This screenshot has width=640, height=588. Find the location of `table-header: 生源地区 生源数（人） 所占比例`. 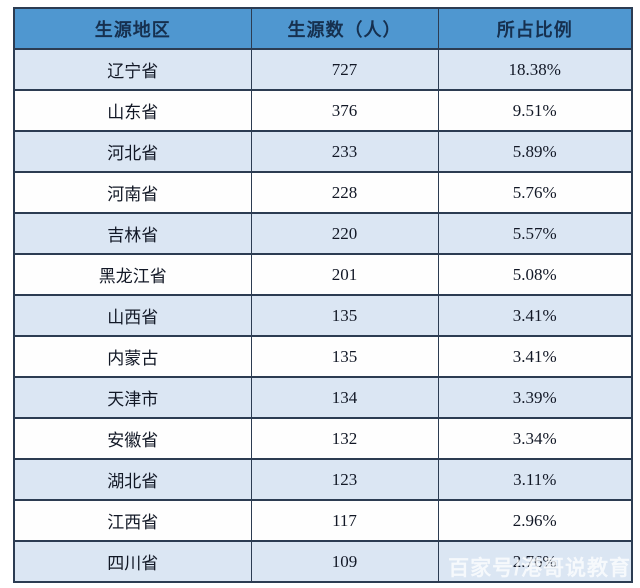

table-header: 生源地区 生源数（人） 所占比例 is located at coordinates (323, 28).